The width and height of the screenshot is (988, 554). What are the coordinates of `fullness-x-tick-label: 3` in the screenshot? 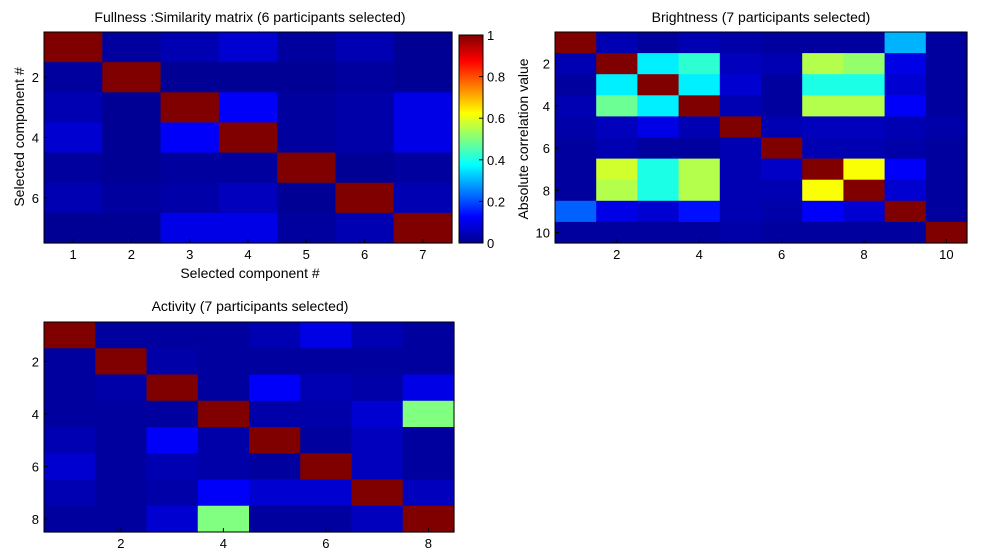 It's located at (189, 254).